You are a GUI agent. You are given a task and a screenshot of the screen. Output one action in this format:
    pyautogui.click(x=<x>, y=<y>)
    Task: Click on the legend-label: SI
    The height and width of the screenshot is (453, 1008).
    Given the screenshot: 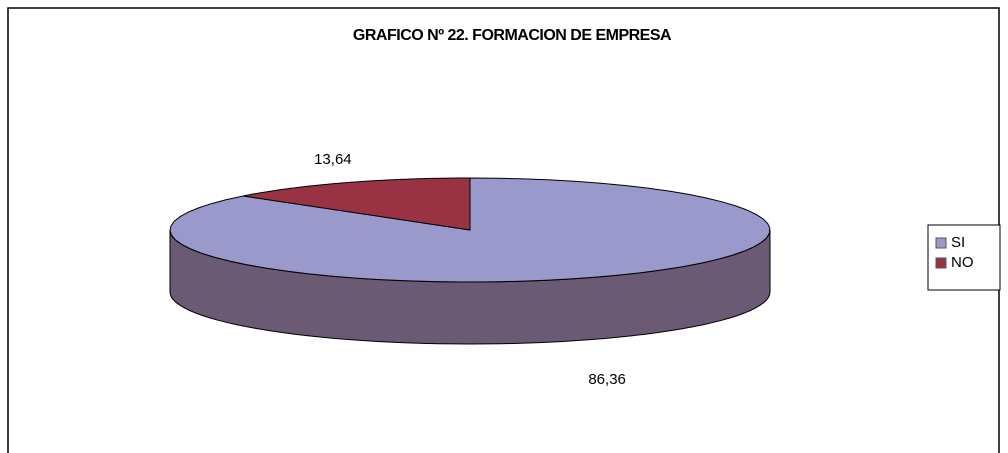 What is the action you would take?
    pyautogui.click(x=958, y=242)
    